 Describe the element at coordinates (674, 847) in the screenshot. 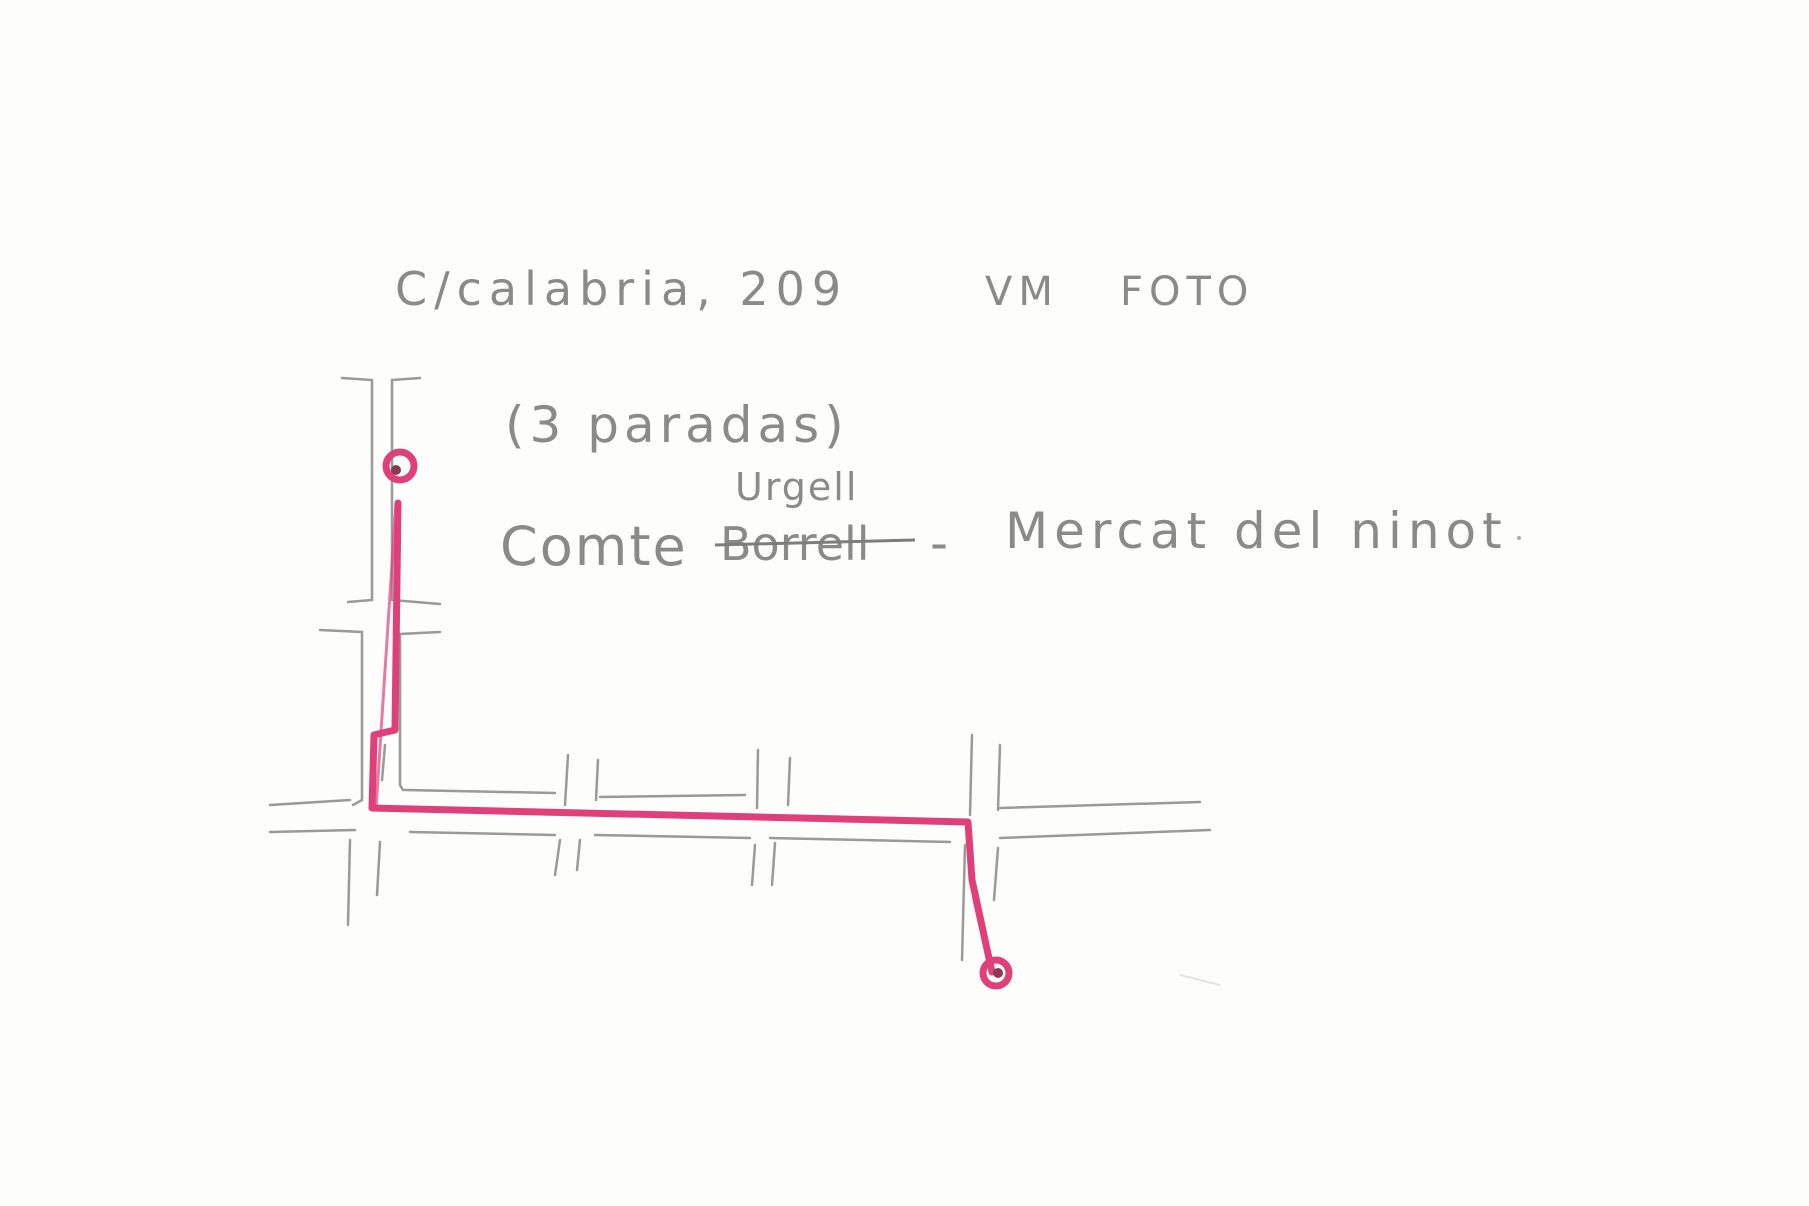

I see `cross-street-lines` at that location.